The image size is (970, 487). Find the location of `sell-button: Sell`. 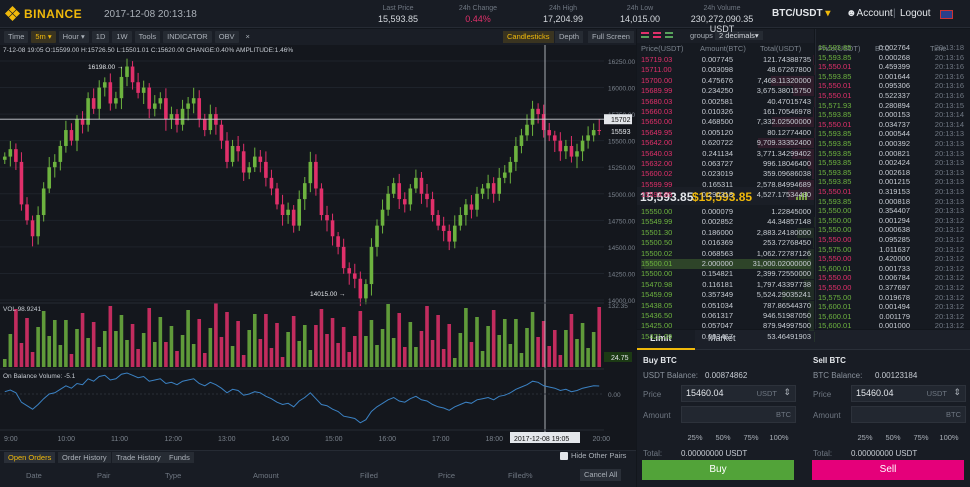

sell-button: Sell is located at coordinates (888, 470).